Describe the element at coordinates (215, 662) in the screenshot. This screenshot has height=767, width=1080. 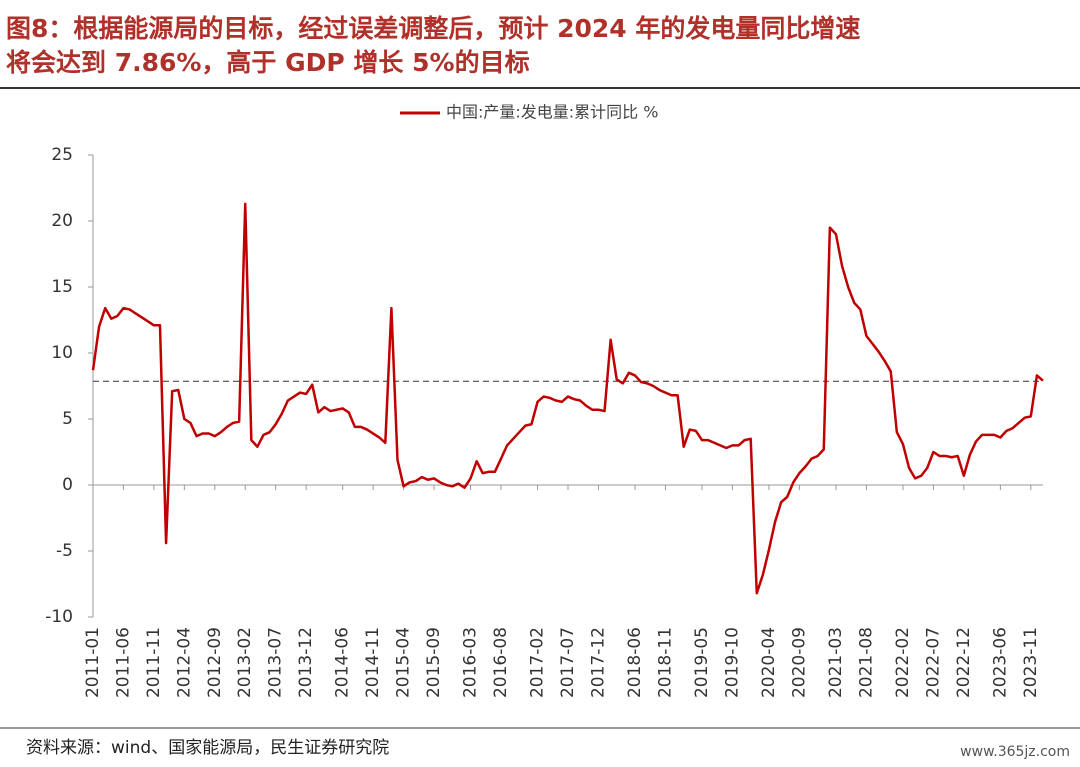
I see `x-tick-label: 2012-09` at that location.